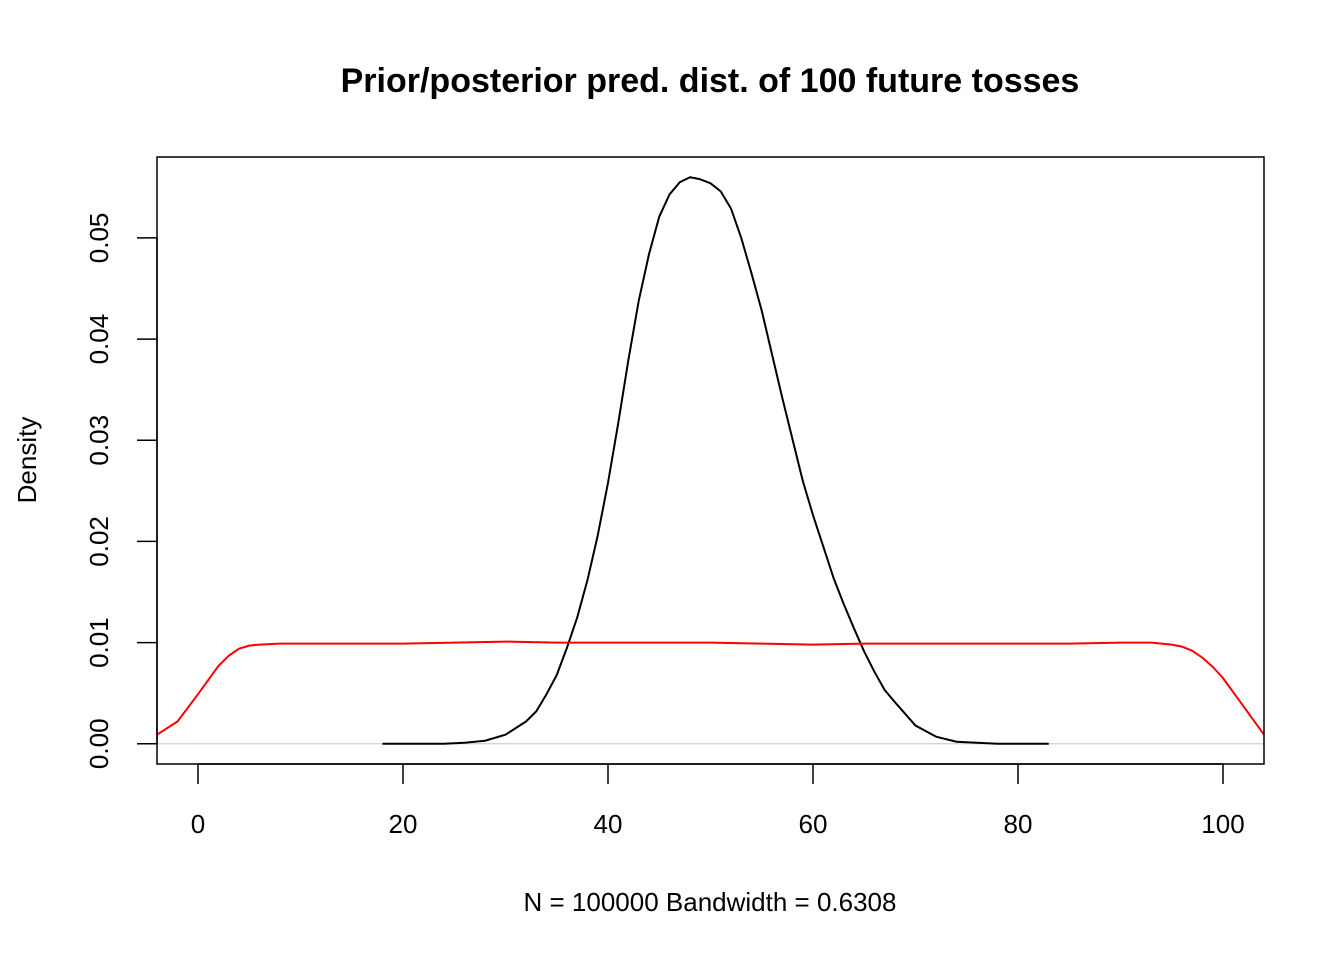 The height and width of the screenshot is (960, 1344). I want to click on x-axis: 0 20 40 60 80 100, so click(718, 801).